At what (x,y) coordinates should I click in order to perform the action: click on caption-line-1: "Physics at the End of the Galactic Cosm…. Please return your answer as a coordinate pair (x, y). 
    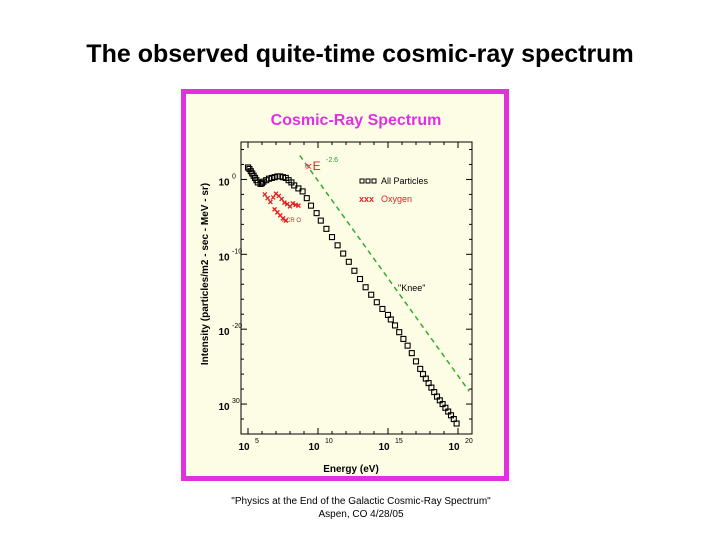
    Looking at the image, I should click on (361, 501).